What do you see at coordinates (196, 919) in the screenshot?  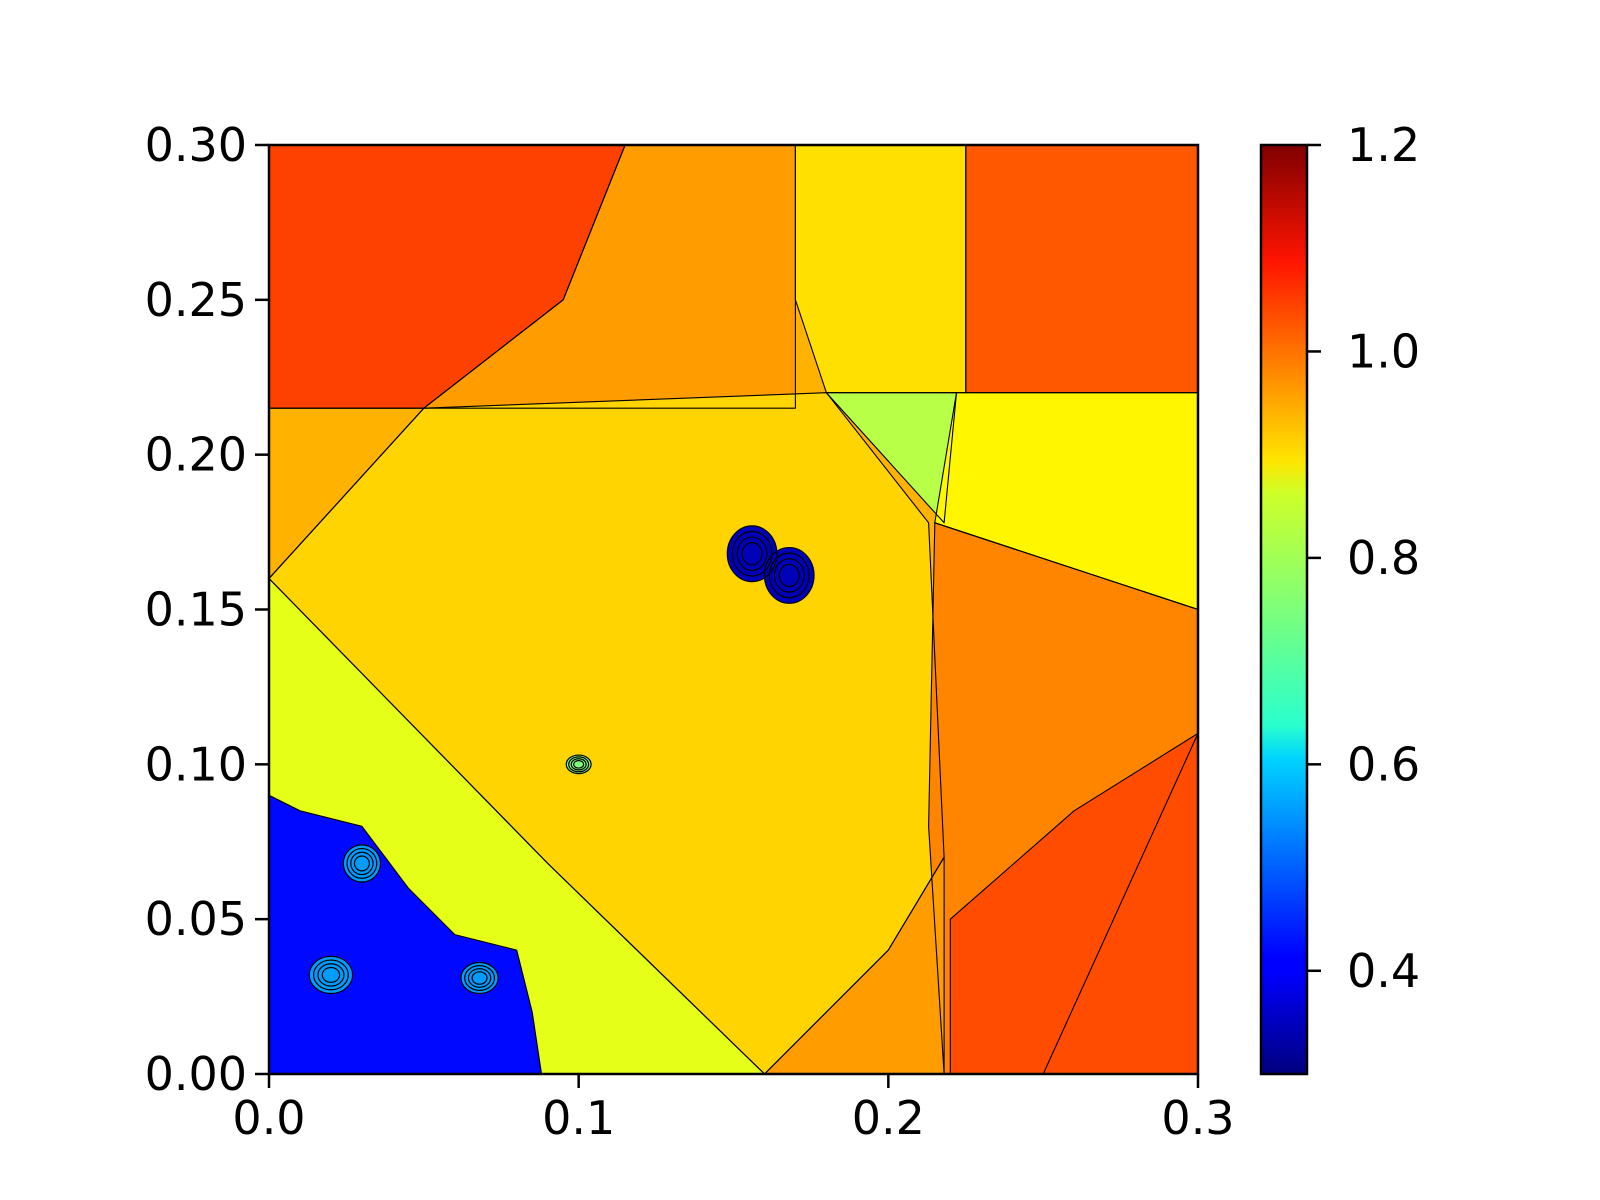 I see `y-tick-label: 0.05` at bounding box center [196, 919].